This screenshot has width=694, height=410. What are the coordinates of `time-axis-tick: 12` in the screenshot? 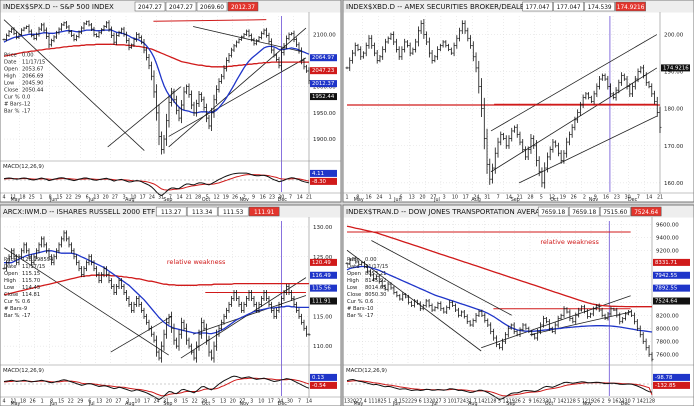 It's located at (585, 402).